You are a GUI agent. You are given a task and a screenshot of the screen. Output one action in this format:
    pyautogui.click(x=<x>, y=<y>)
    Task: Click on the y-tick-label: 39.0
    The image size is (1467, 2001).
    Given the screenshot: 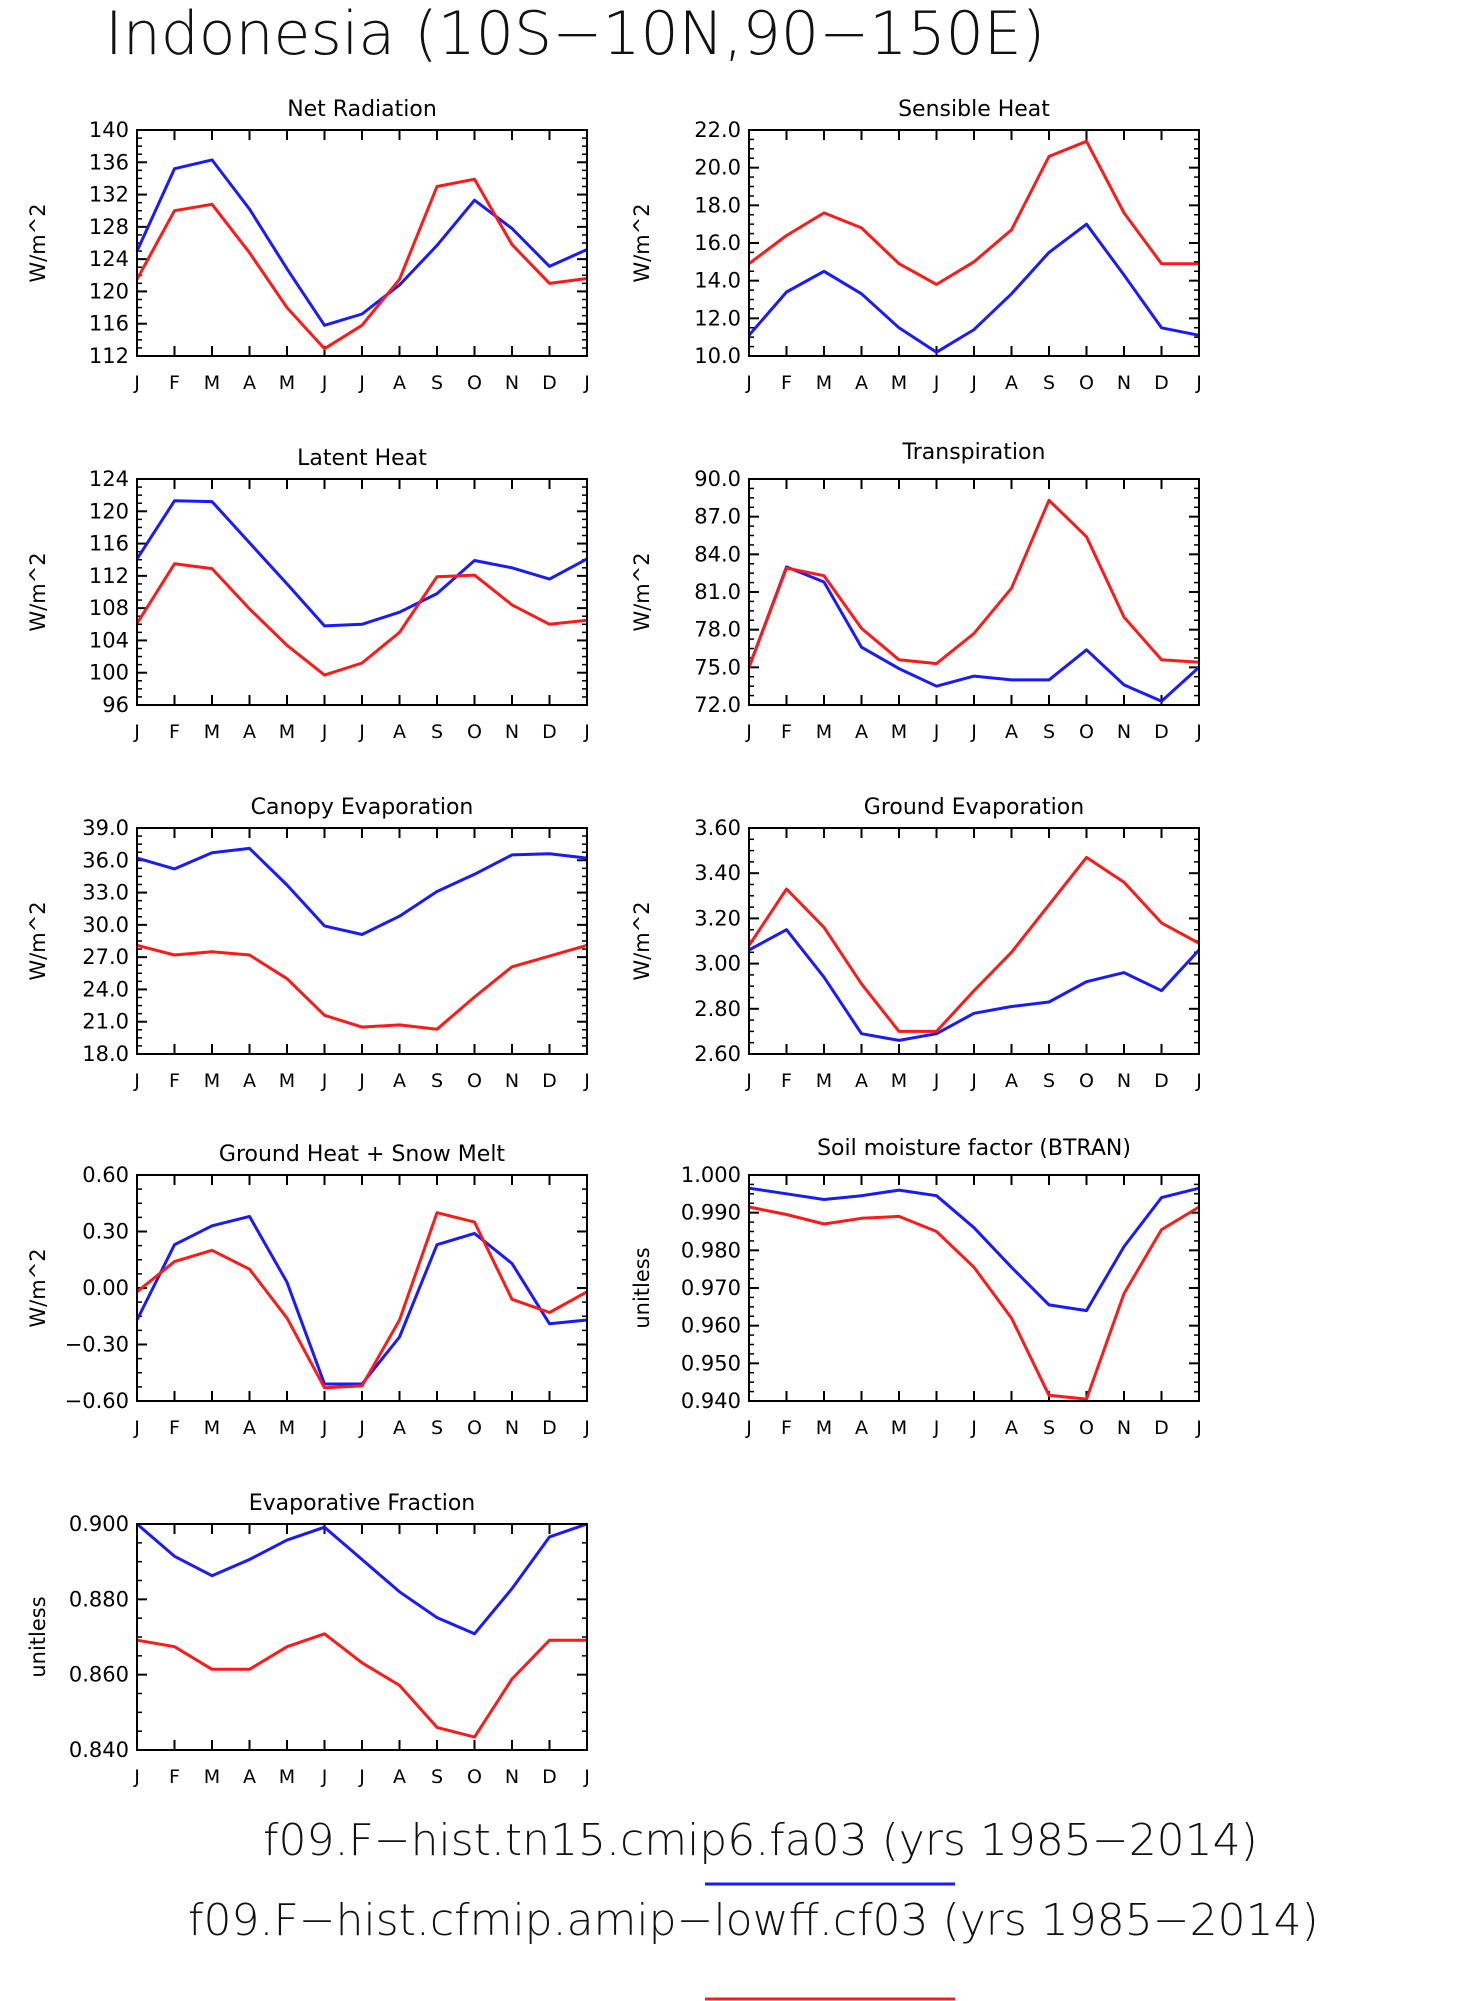 What is the action you would take?
    pyautogui.click(x=105, y=828)
    